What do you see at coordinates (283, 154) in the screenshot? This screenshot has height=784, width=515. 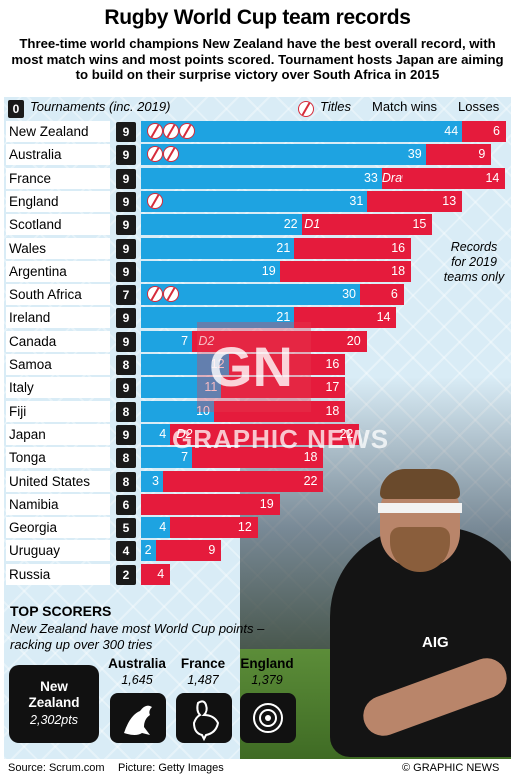 I see `wins-bar: 39` at bounding box center [283, 154].